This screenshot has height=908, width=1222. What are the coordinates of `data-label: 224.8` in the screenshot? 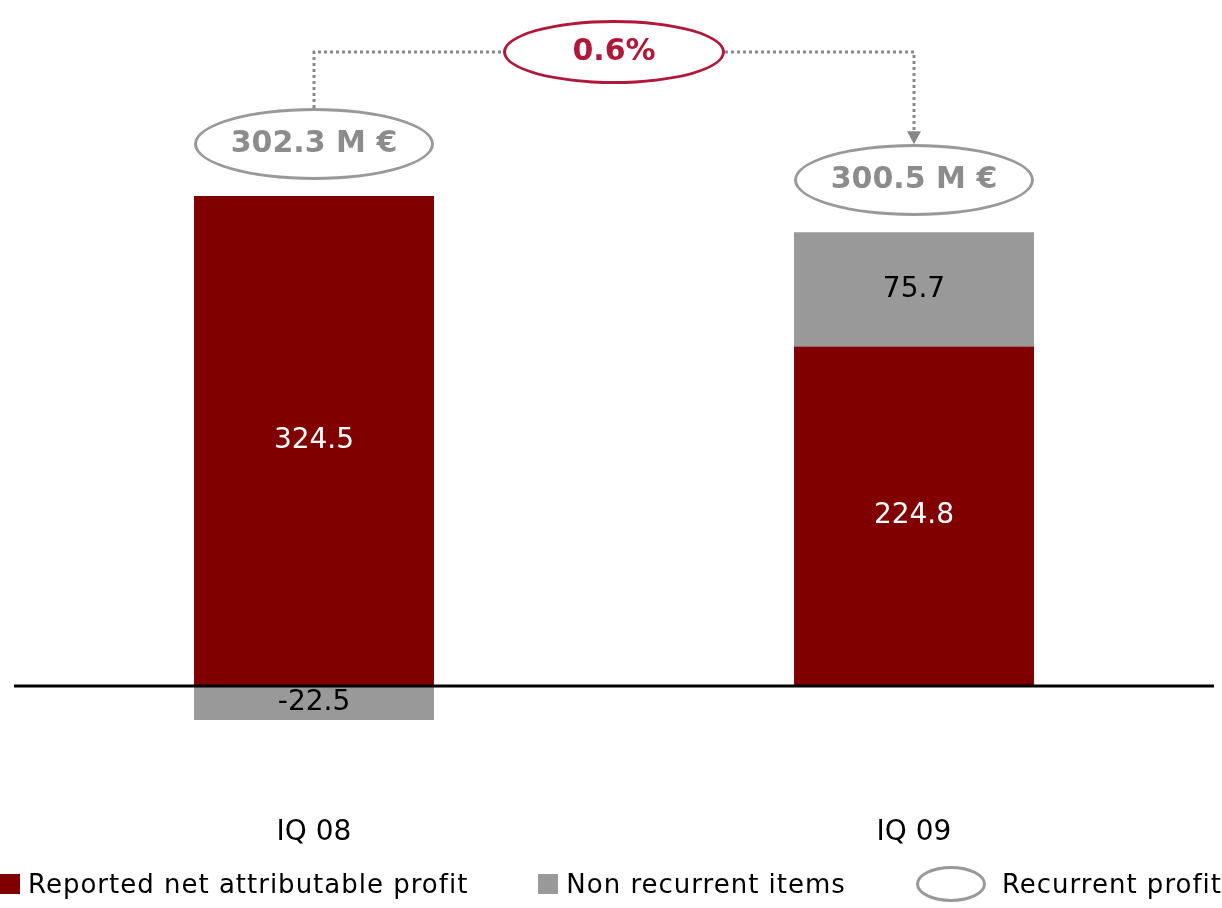 It's located at (914, 514).